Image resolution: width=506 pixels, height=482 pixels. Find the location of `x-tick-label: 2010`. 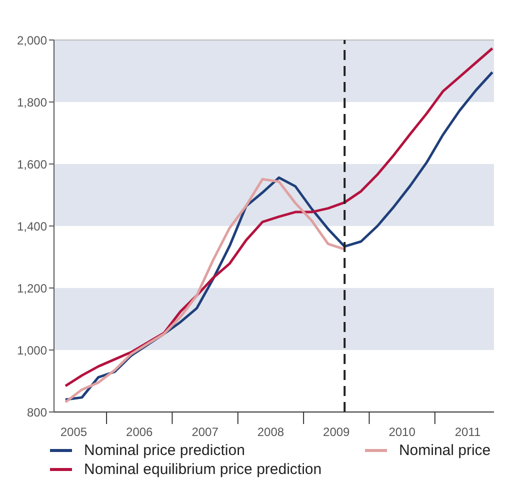

x-tick-label: 2010 is located at coordinates (402, 432).